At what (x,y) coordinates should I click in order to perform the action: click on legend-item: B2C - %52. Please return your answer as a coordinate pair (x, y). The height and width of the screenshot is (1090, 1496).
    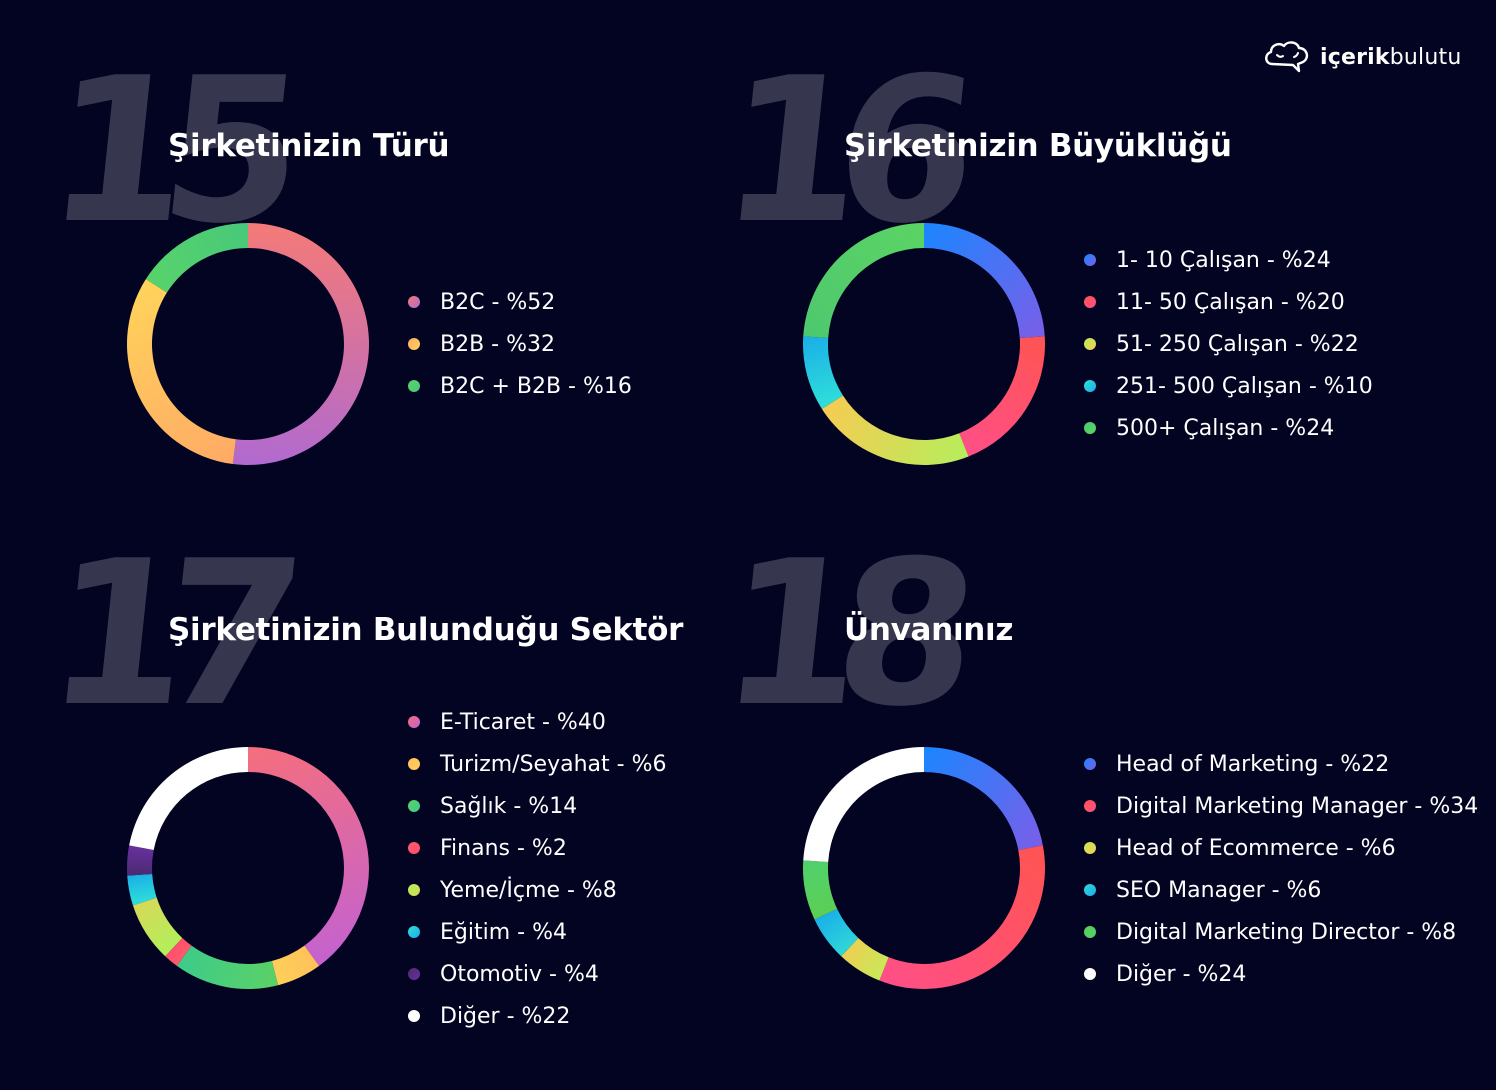
    Looking at the image, I should click on (516, 302).